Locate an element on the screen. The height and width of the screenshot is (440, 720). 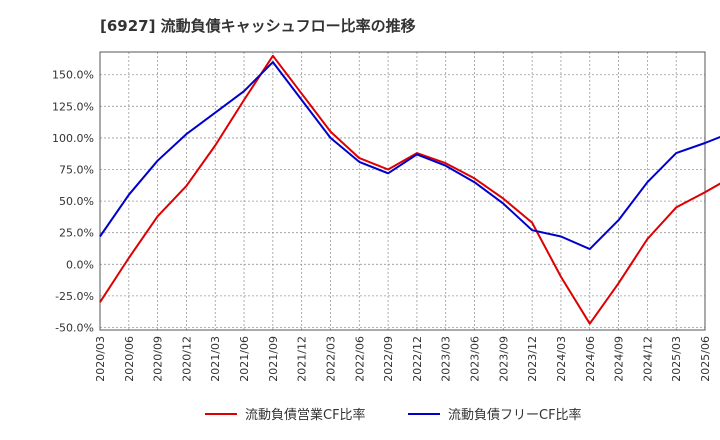
x-tick-label: 2023/12 is located at coordinates (532, 359).